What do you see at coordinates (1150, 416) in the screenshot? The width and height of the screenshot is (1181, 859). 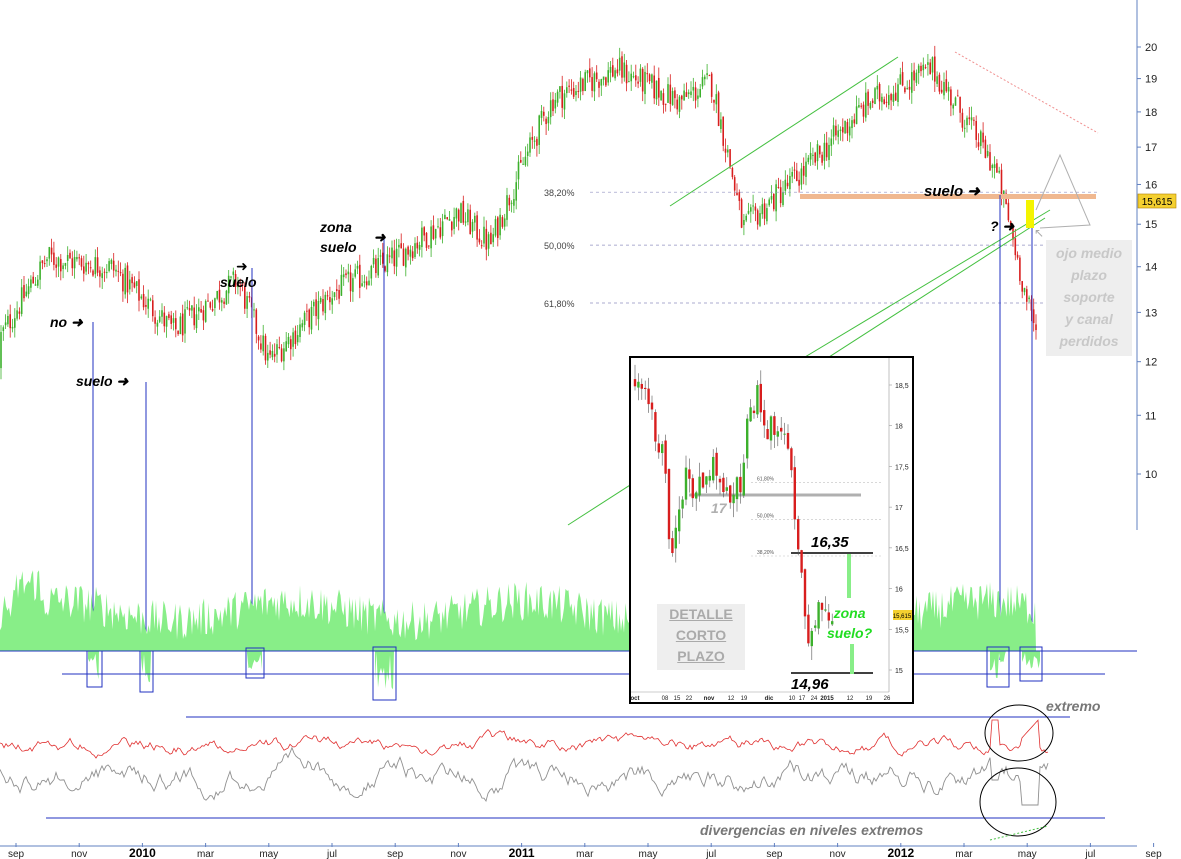 I see `y-tick-label: 11` at bounding box center [1150, 416].